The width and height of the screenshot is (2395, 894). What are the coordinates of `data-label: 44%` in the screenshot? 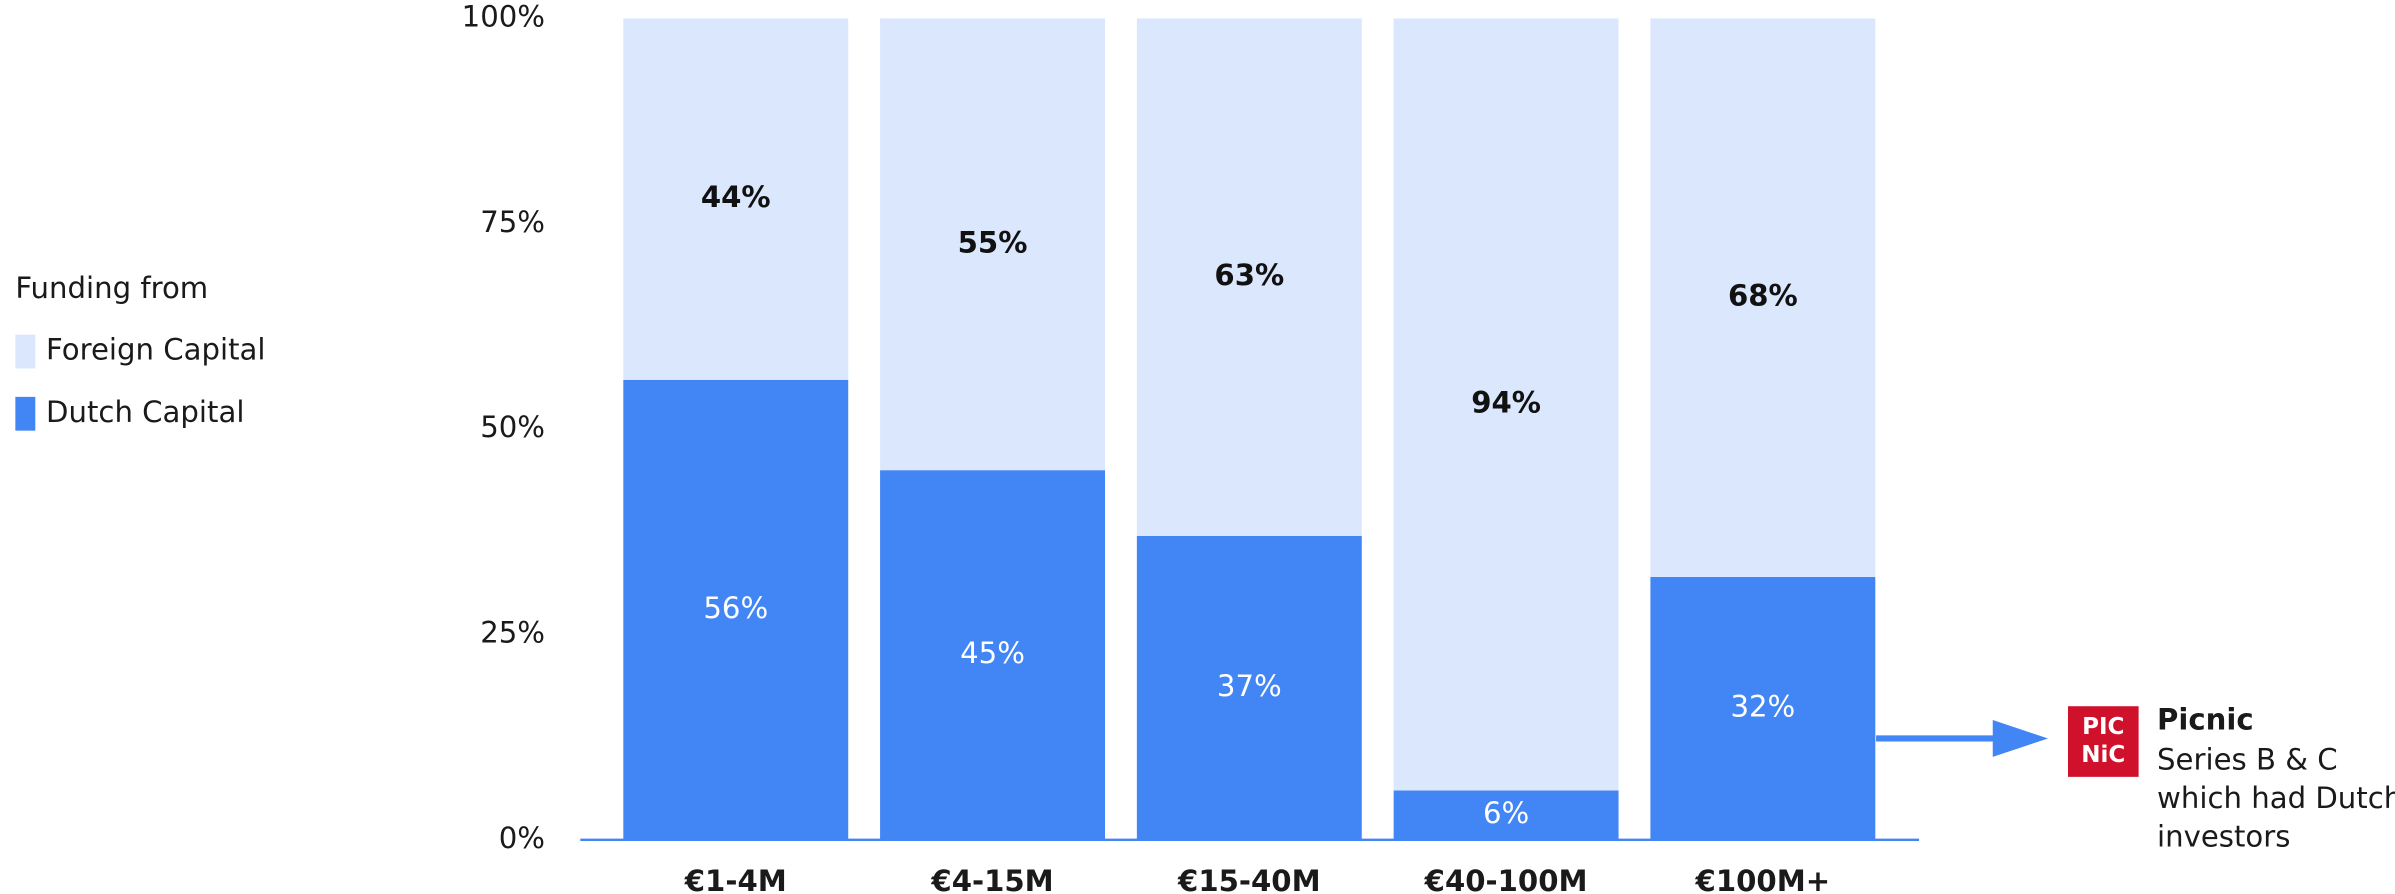 It's located at (736, 197).